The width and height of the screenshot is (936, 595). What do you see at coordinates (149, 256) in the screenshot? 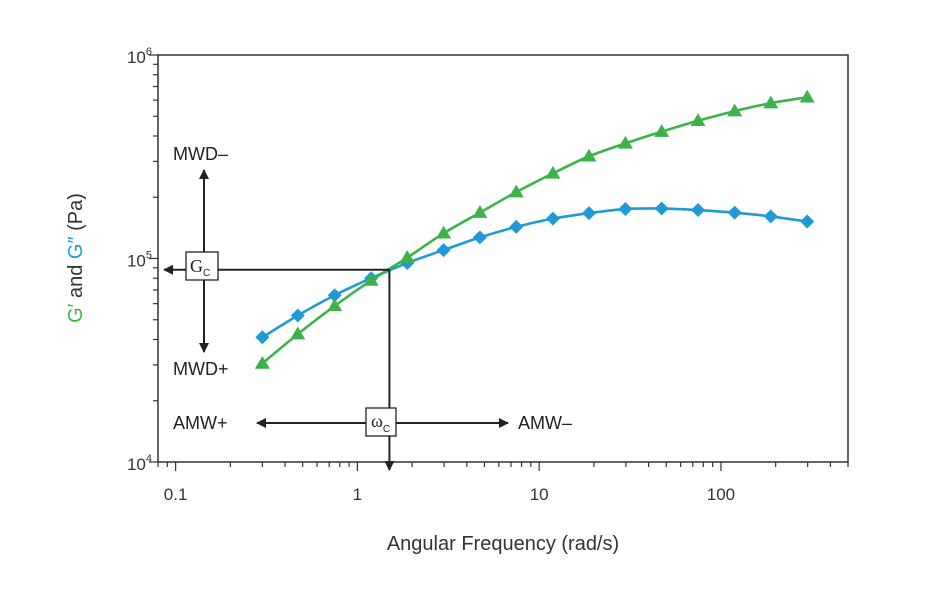
I see `y-tick-label-1e5-exp: 5` at bounding box center [149, 256].